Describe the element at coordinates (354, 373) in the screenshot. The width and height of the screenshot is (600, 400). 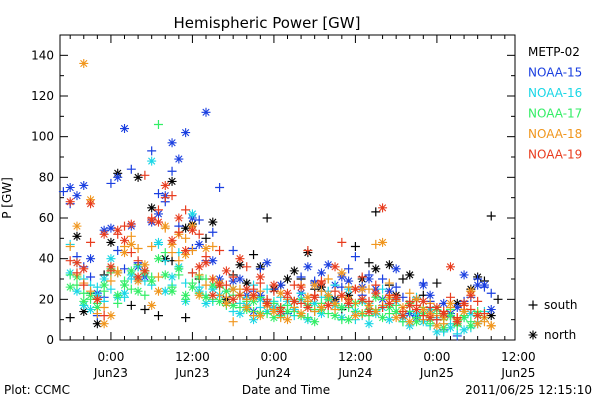
I see `x-tick-date-label: Jun24` at that location.